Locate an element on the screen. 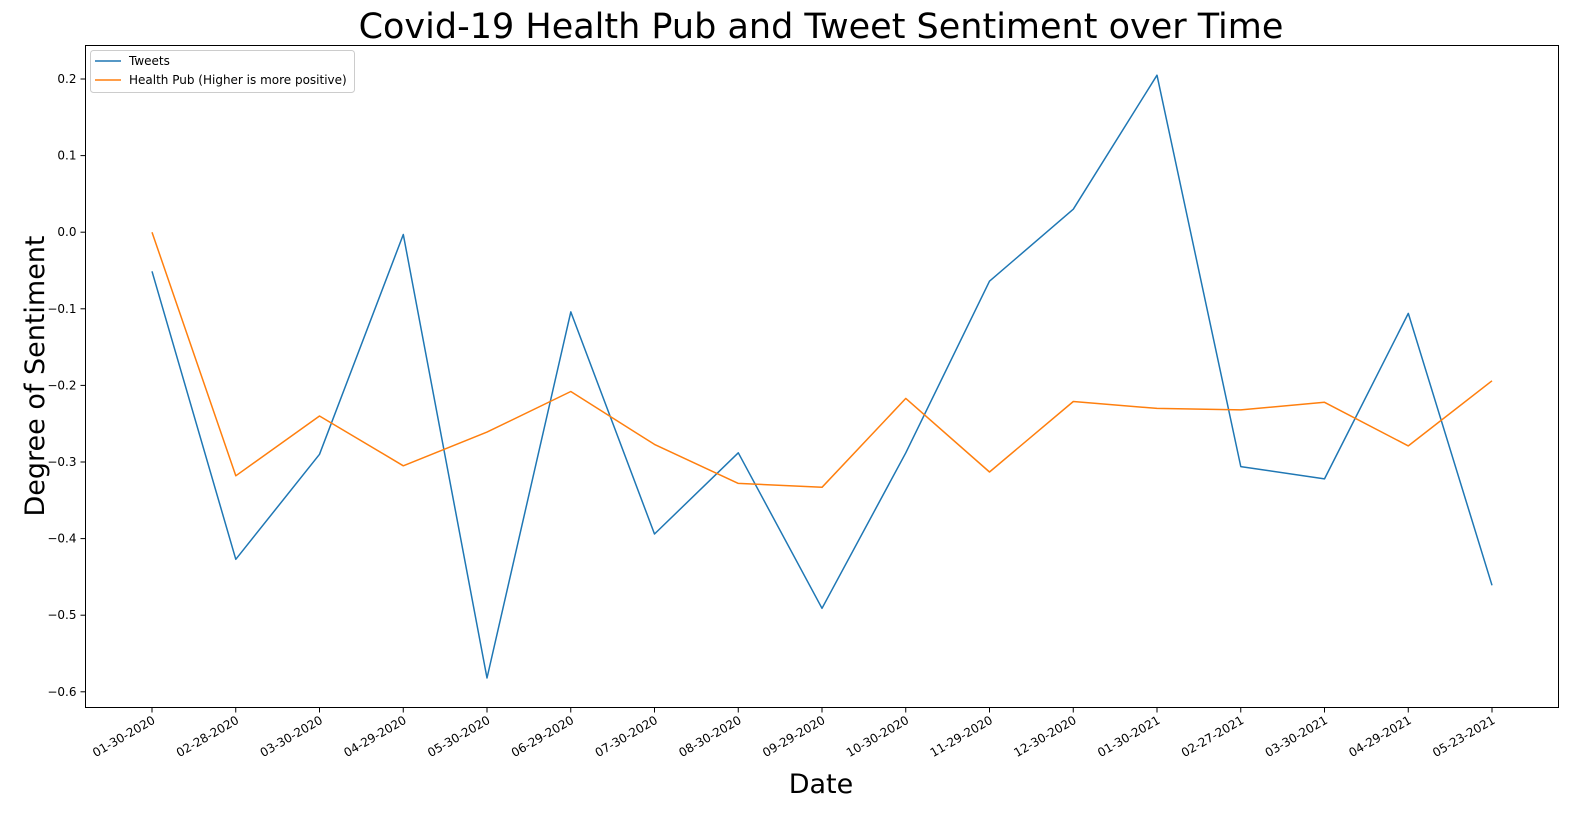 The image size is (1582, 815). x-tick-label: 09-29-2020 is located at coordinates (793, 736).